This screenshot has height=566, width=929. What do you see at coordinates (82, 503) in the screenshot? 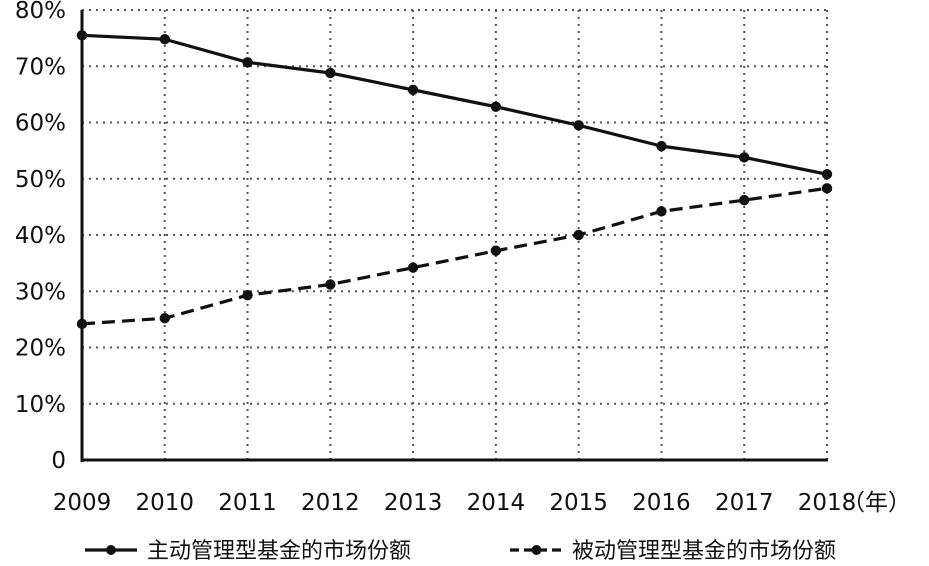
I see `x-tick-label: 2009` at bounding box center [82, 503].